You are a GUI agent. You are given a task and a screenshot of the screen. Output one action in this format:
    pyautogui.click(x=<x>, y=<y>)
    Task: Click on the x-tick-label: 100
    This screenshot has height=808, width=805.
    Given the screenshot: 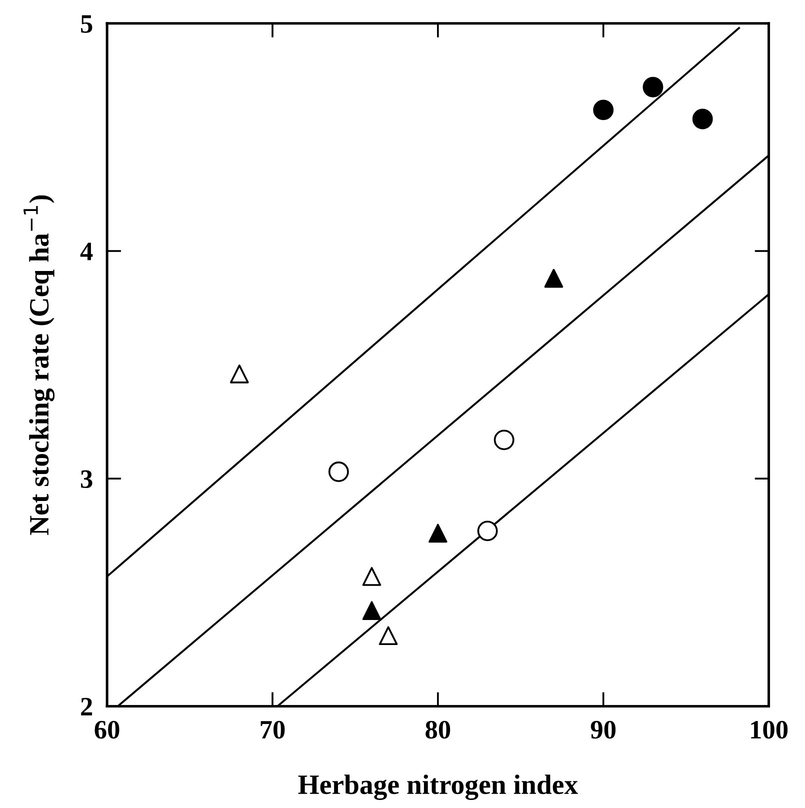 What is the action you would take?
    pyautogui.click(x=769, y=729)
    